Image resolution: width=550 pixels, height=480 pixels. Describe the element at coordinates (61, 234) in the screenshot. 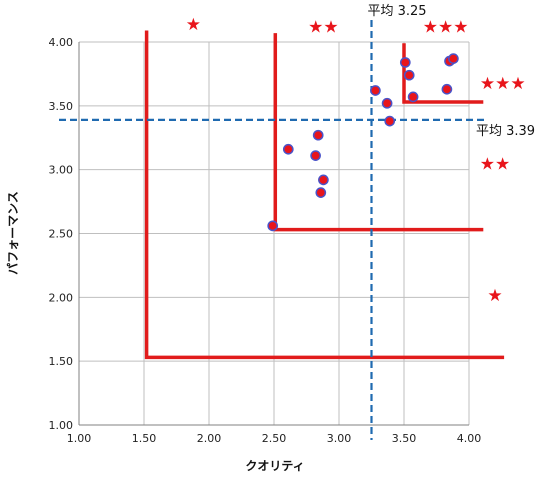

I see `y-tick-label: 2.50` at that location.